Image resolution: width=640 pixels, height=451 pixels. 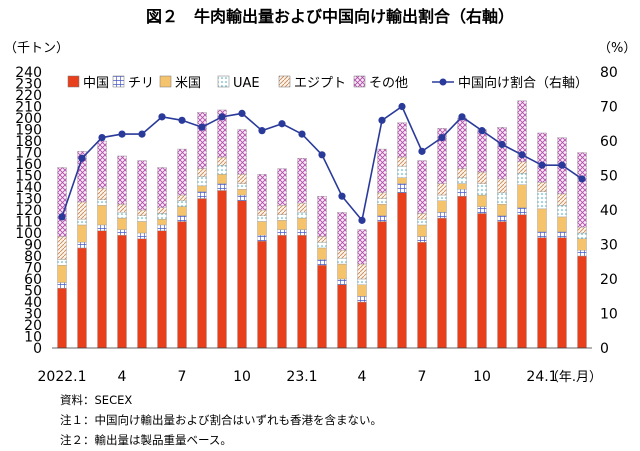 I want to click on left-tick-label: 120, so click(x=28, y=211).